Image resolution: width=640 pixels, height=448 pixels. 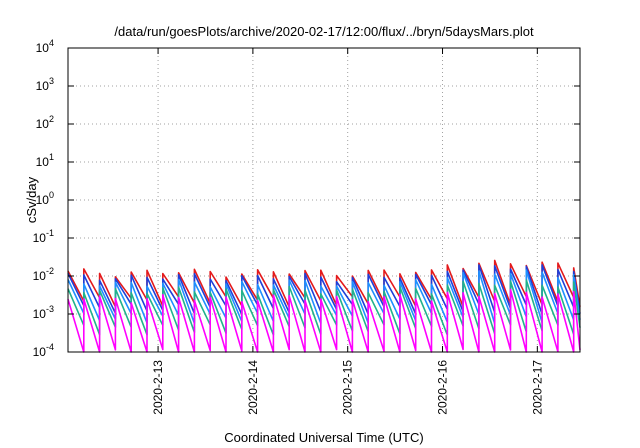 I want to click on y-tick-label: 10¹, so click(x=45, y=160).